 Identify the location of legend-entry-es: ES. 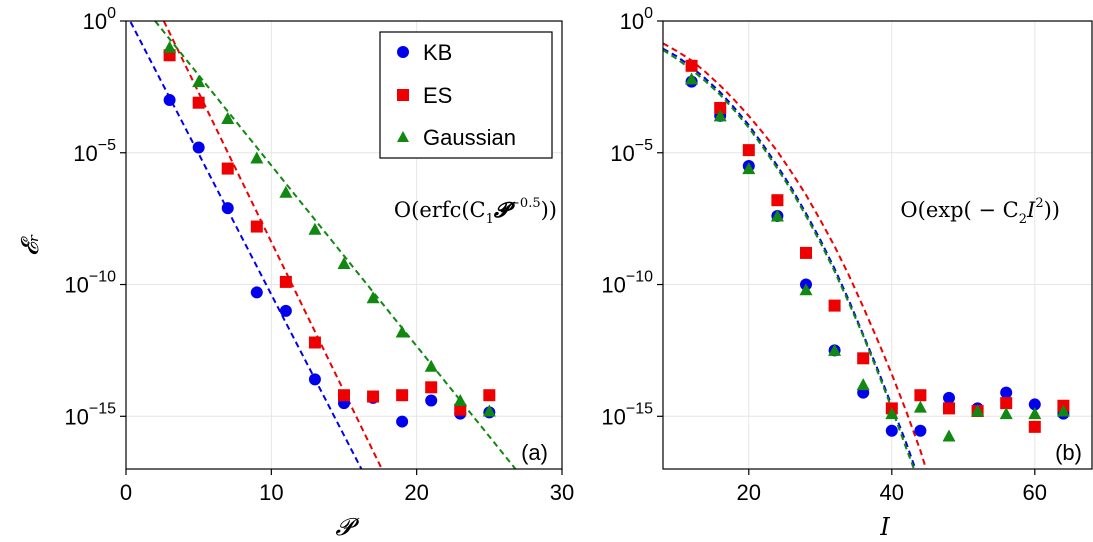
(424, 95).